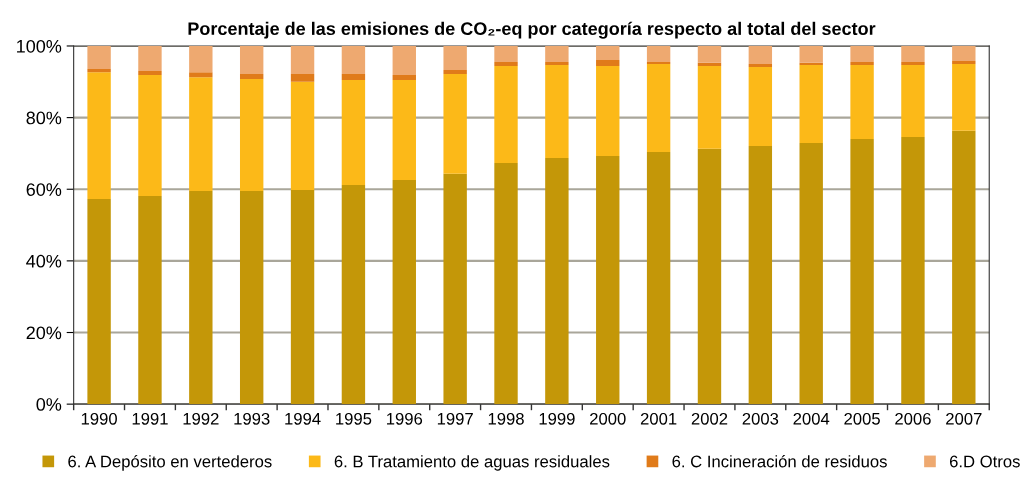 The width and height of the screenshot is (1023, 484). I want to click on y-tick-label: 40%, so click(44, 261).